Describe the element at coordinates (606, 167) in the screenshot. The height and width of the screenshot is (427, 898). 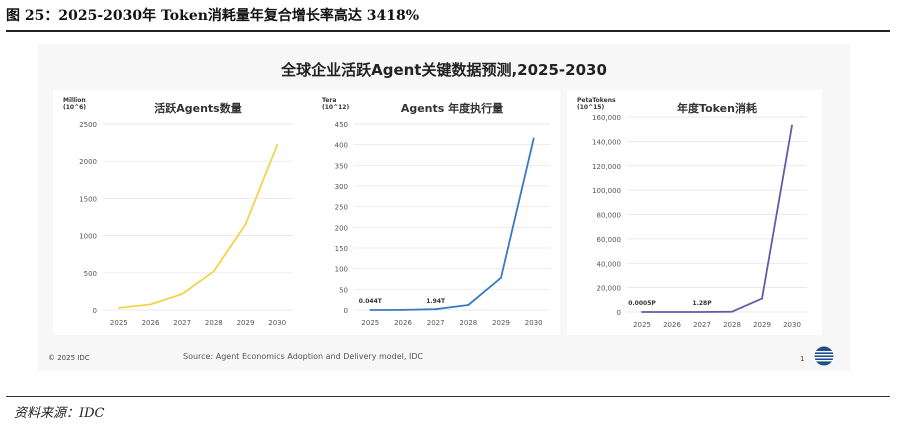
I see `y-tick-label: 120,000` at that location.